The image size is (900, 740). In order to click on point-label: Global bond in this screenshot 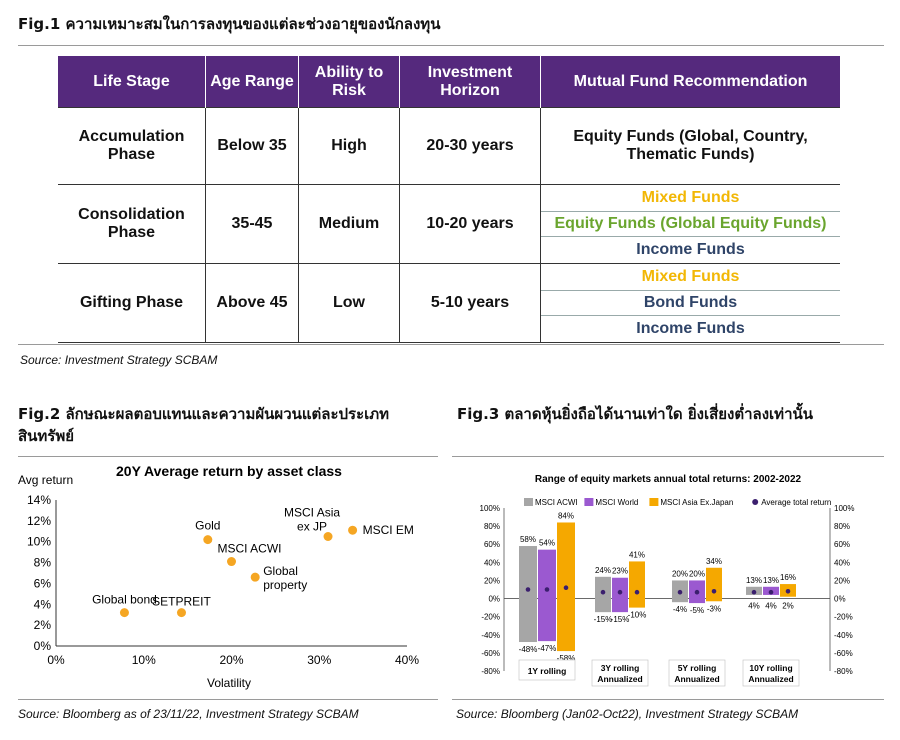, I will do `click(124, 600)`.